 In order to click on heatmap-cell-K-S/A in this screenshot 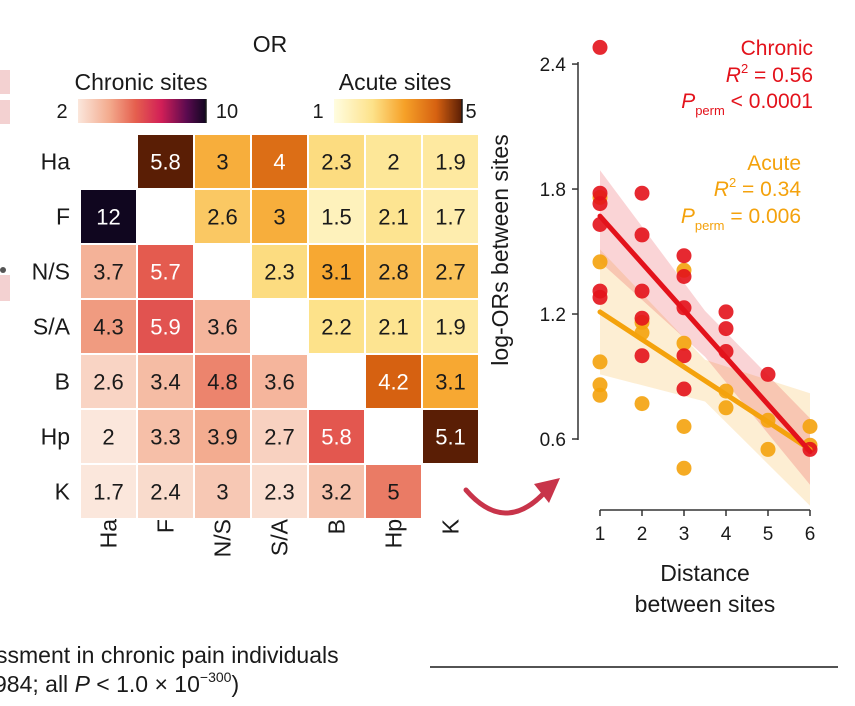, I will do `click(279, 491)`.